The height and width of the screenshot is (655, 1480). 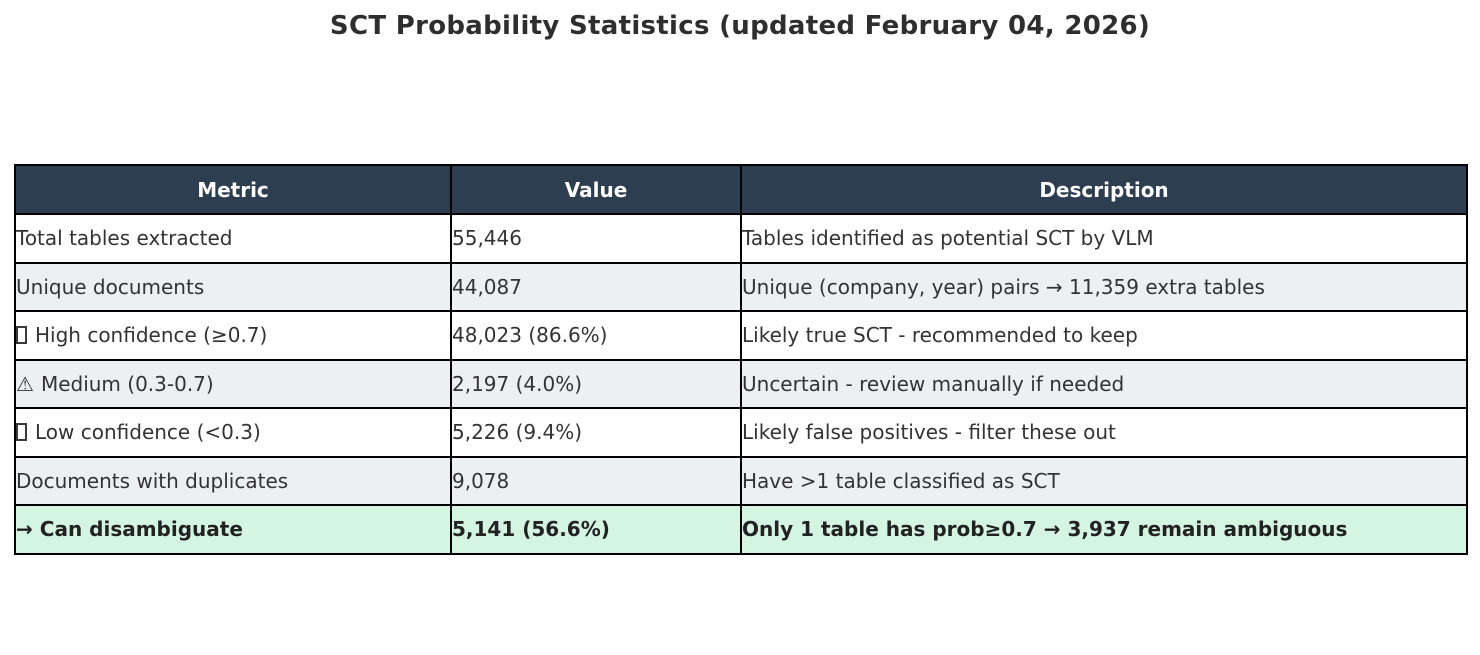 What do you see at coordinates (933, 383) in the screenshot?
I see `description-label: Uncertain - review manually if needed` at bounding box center [933, 383].